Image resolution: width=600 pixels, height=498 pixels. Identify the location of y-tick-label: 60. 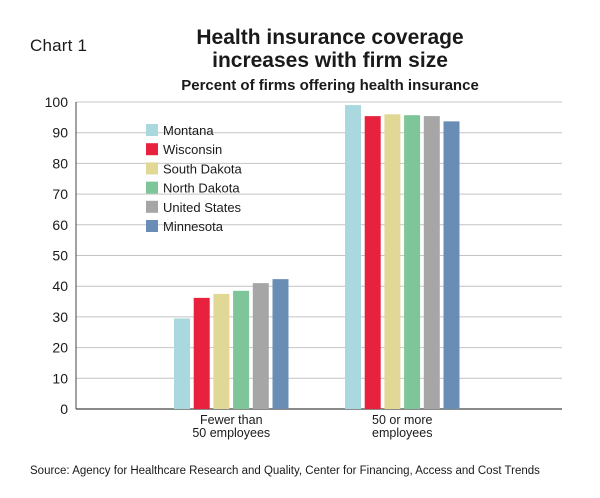
(60, 225).